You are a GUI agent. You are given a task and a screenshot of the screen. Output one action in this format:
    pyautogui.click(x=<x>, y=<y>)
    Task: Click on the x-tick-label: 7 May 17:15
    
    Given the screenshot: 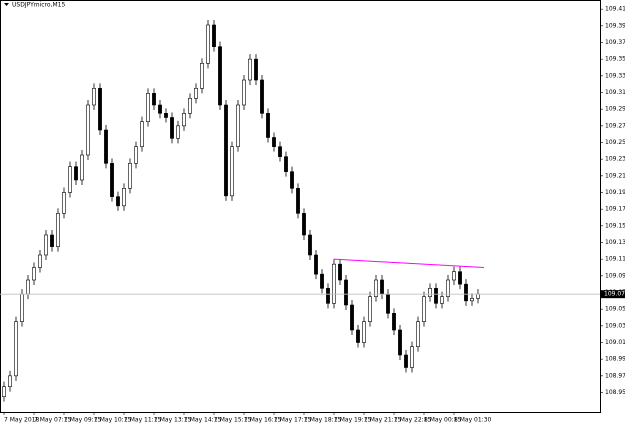 What is the action you would take?
    pyautogui.click(x=293, y=420)
    